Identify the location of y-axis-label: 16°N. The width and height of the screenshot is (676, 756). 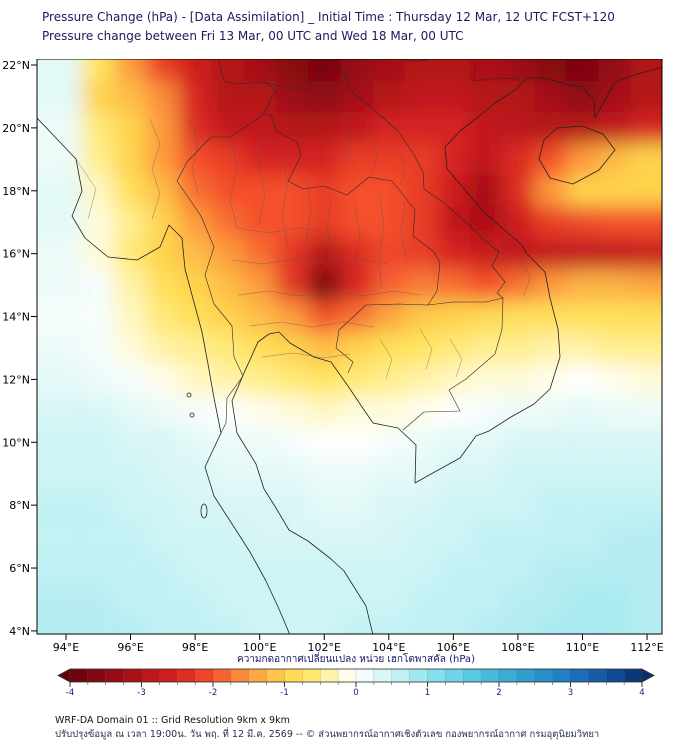
(16, 254).